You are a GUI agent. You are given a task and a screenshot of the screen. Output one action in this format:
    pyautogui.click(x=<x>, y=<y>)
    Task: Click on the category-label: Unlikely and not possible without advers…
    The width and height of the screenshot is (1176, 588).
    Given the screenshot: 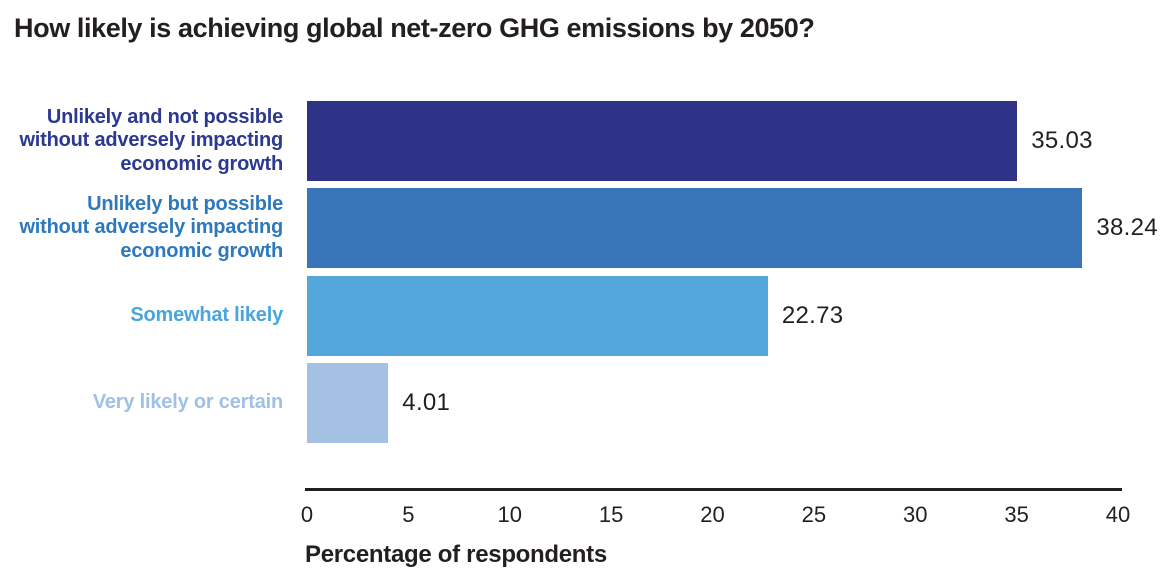 What is the action you would take?
    pyautogui.click(x=151, y=140)
    